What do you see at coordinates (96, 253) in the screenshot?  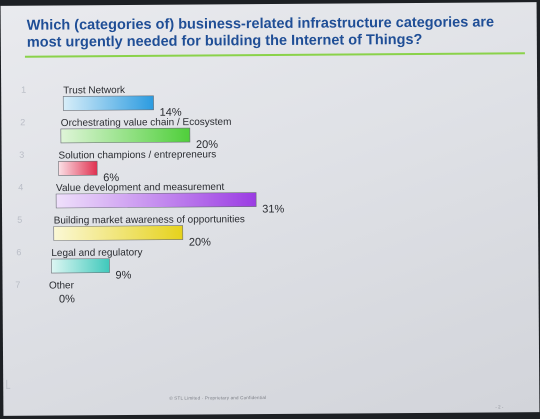 I see `category-label: Legal and regulatory` at bounding box center [96, 253].